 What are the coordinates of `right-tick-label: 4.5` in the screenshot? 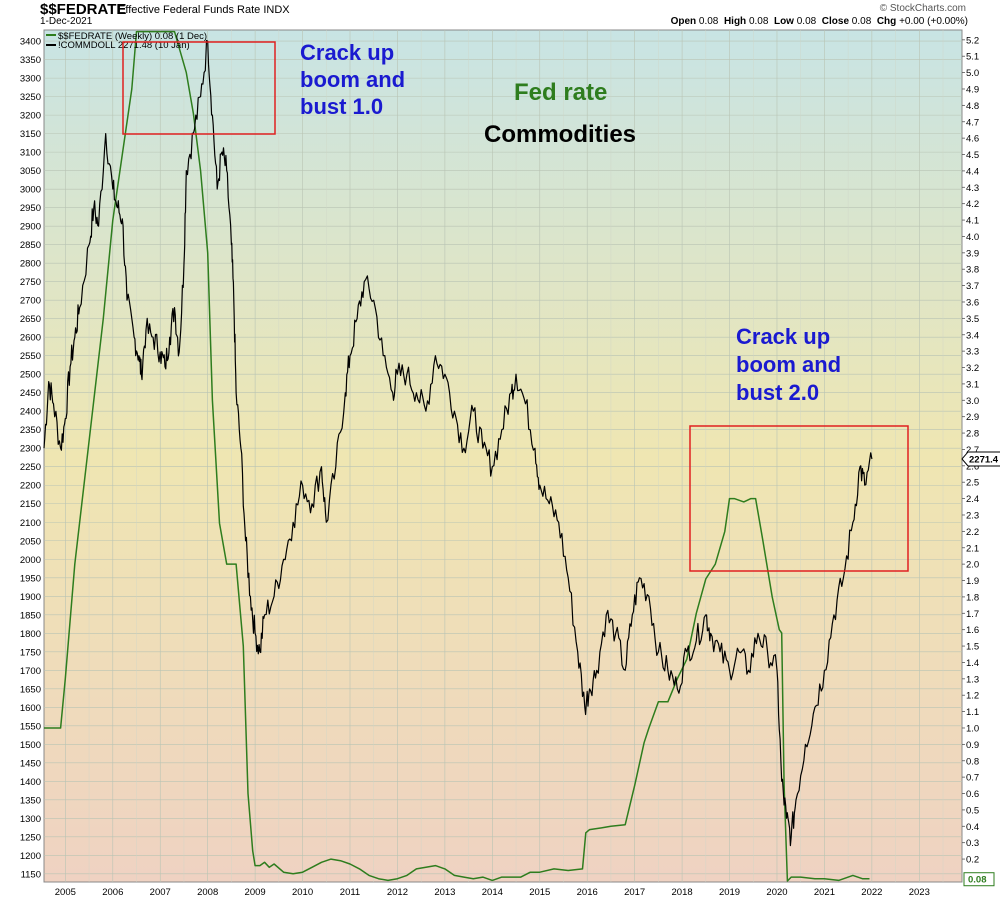 It's located at (972, 155).